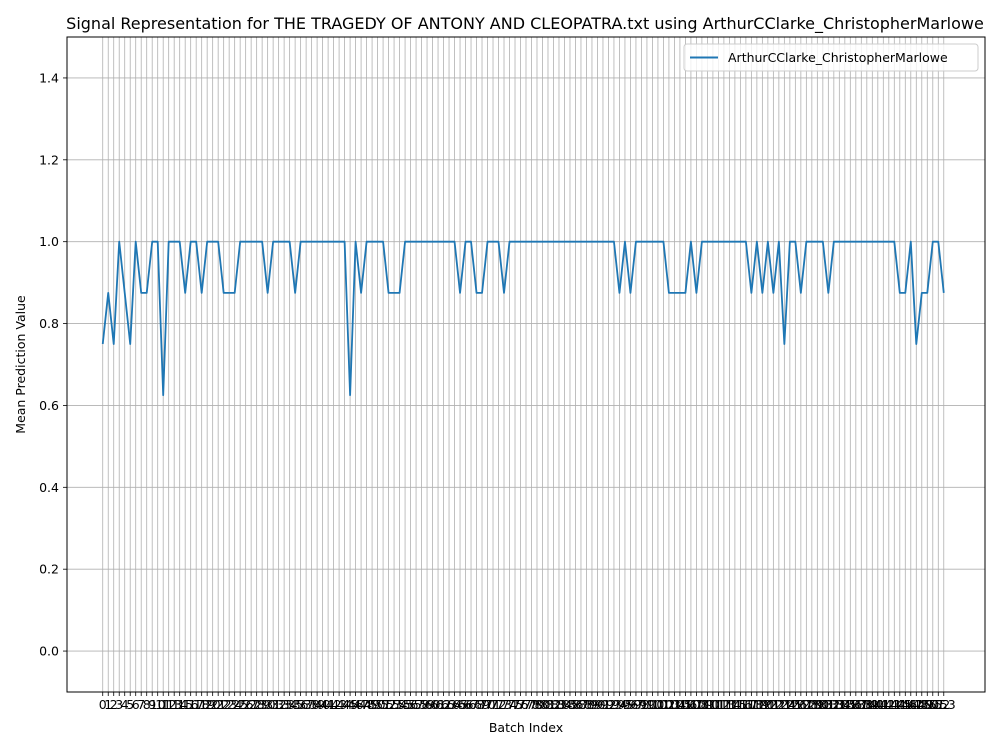 This screenshot has height=750, width=1000. Describe the element at coordinates (718, 704) in the screenshot. I see `x-tick-label: 112` at that location.